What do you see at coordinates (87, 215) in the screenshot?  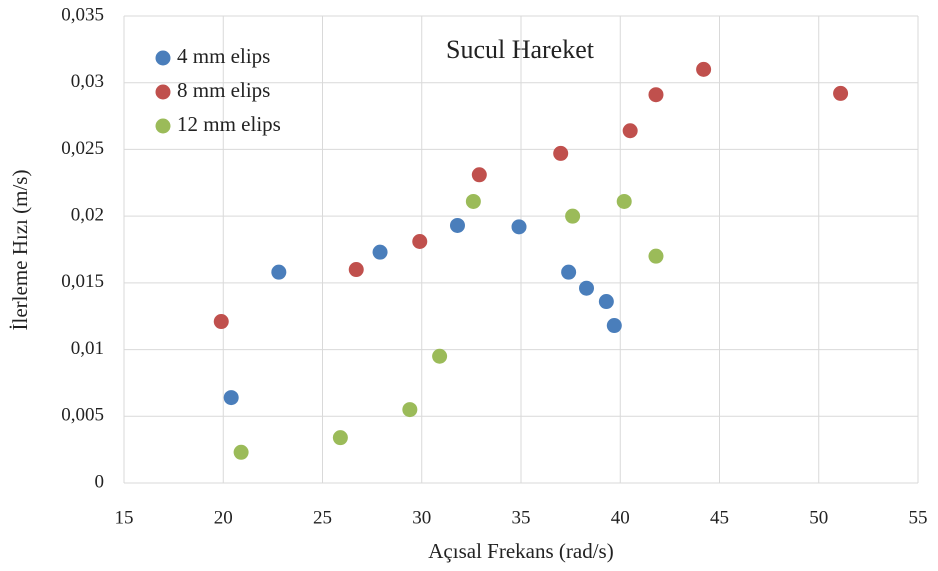 I see `y-tick-label: 0,02` at bounding box center [87, 215].